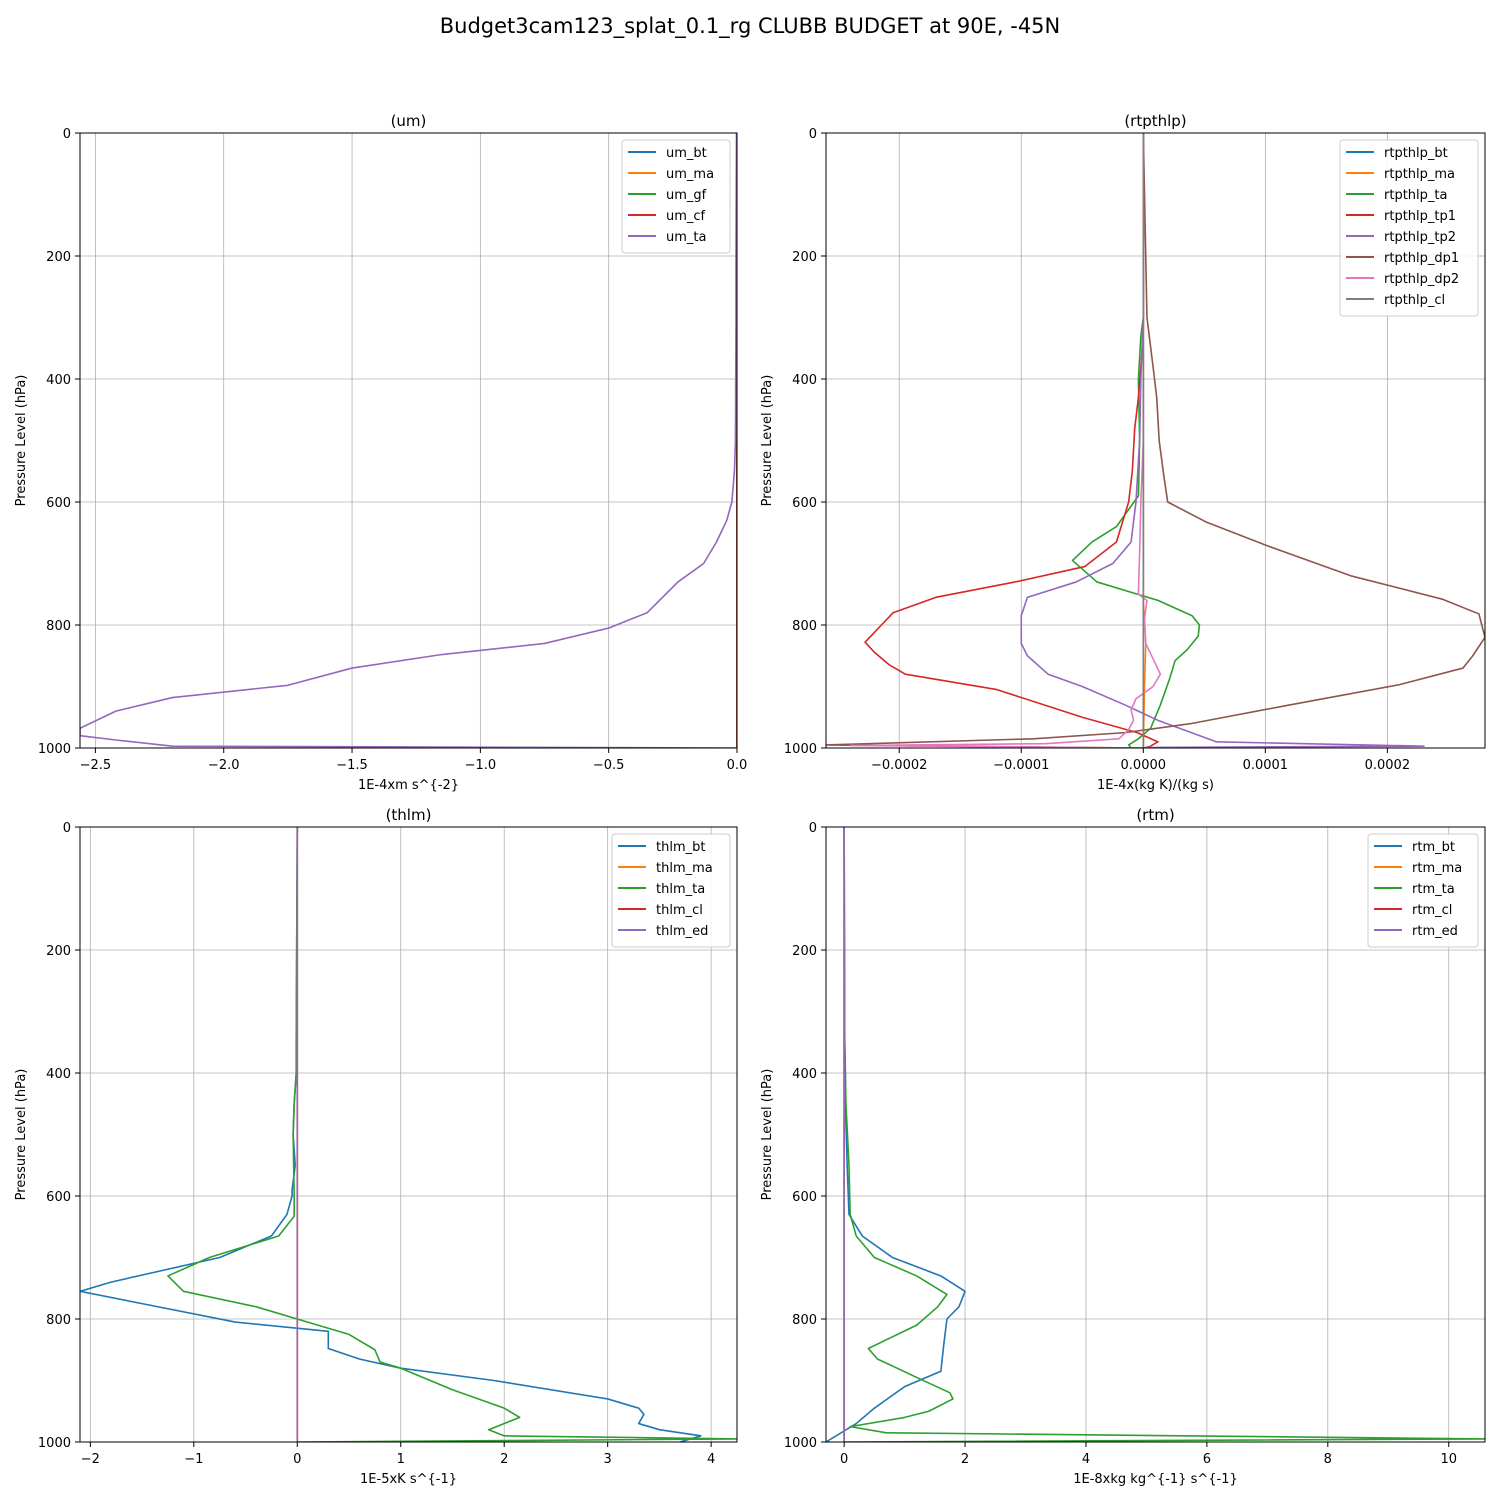 This screenshot has height=1500, width=1500. What do you see at coordinates (1155, 815) in the screenshot?
I see `subplot-title: (rtm)` at bounding box center [1155, 815].